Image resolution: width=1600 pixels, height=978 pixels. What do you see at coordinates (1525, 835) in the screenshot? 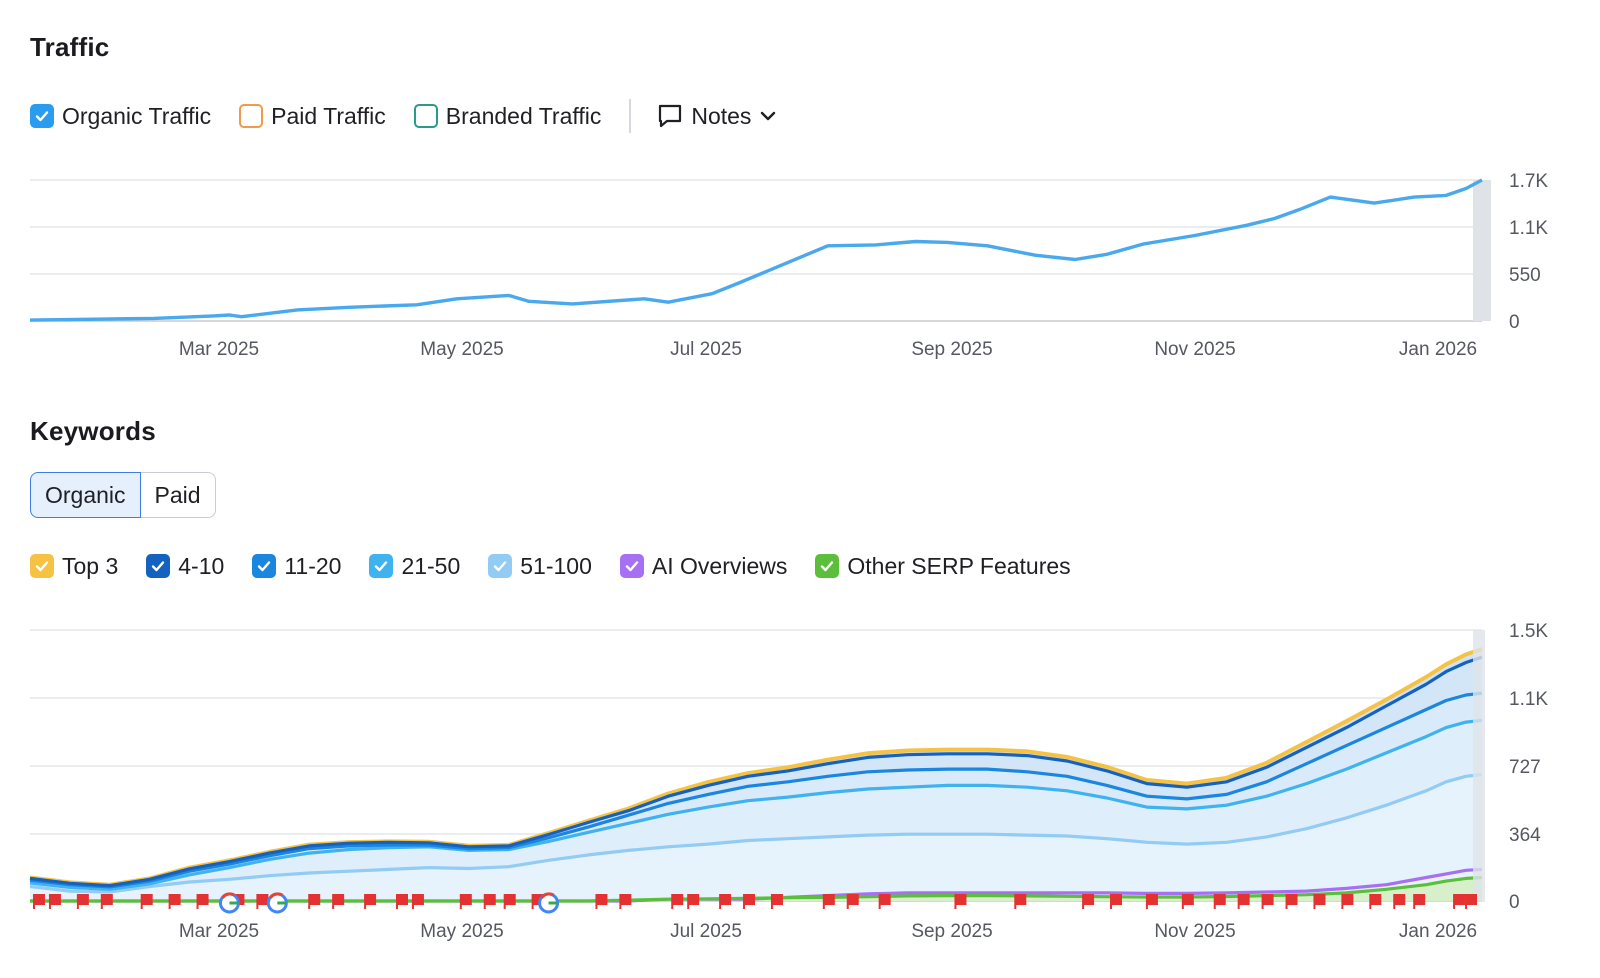
I see `keywords-y-tick: 364` at bounding box center [1525, 835].